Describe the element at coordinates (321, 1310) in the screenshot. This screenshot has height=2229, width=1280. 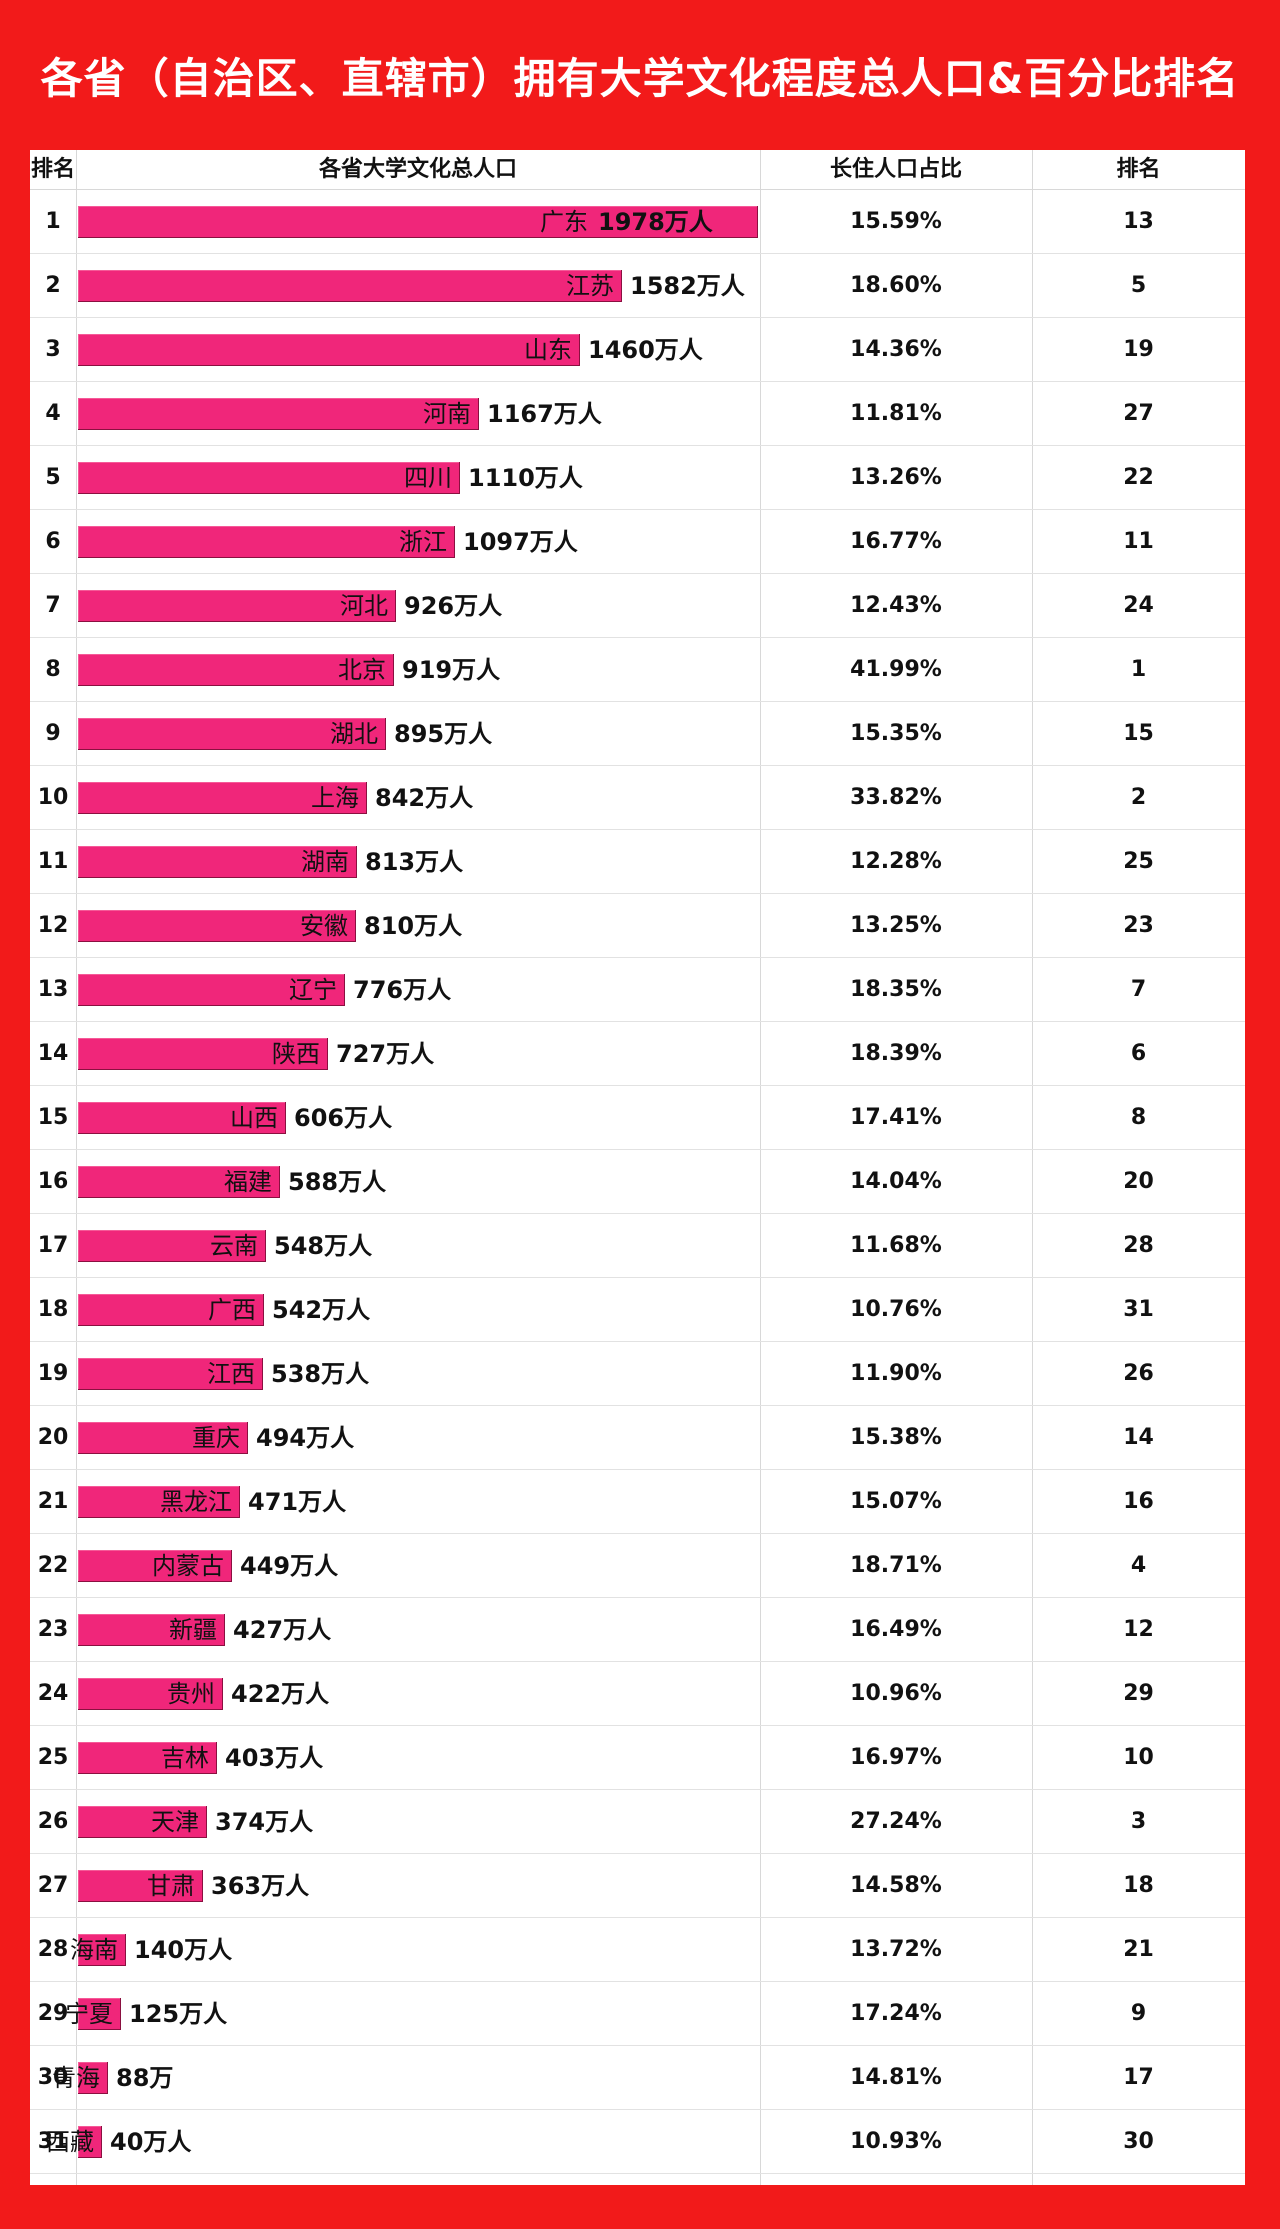
I see `population-value: 542万人` at that location.